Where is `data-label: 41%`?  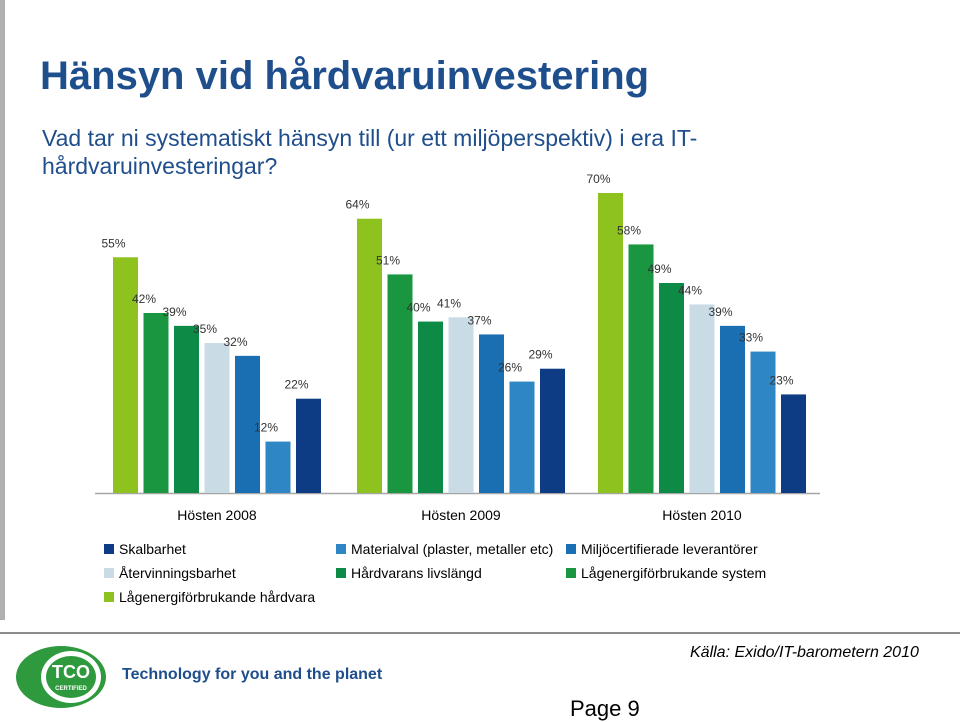 data-label: 41% is located at coordinates (449, 303).